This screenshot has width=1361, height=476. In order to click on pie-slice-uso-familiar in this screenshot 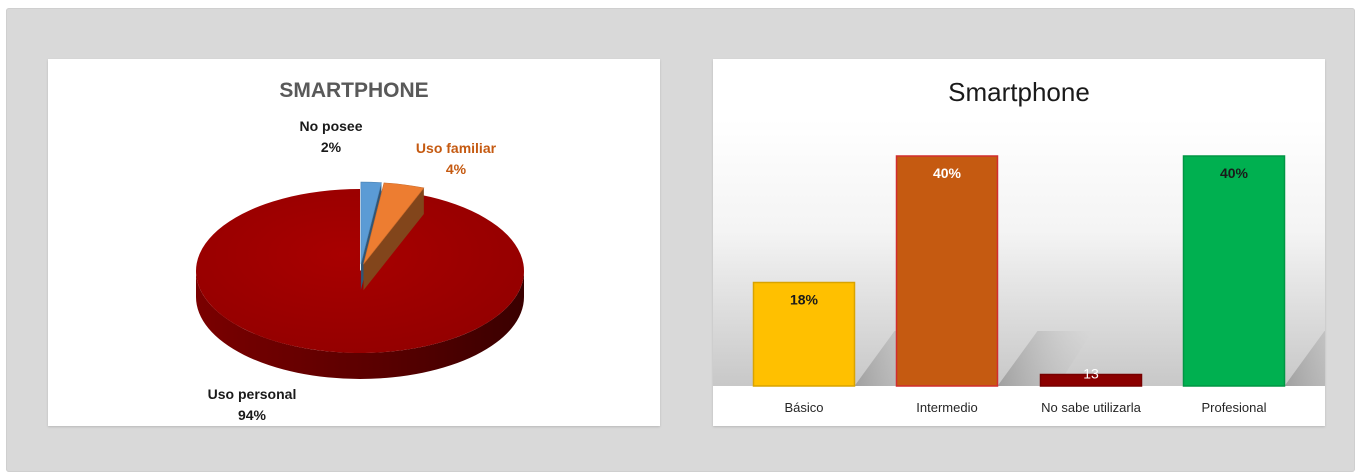, I will do `click(394, 236)`.